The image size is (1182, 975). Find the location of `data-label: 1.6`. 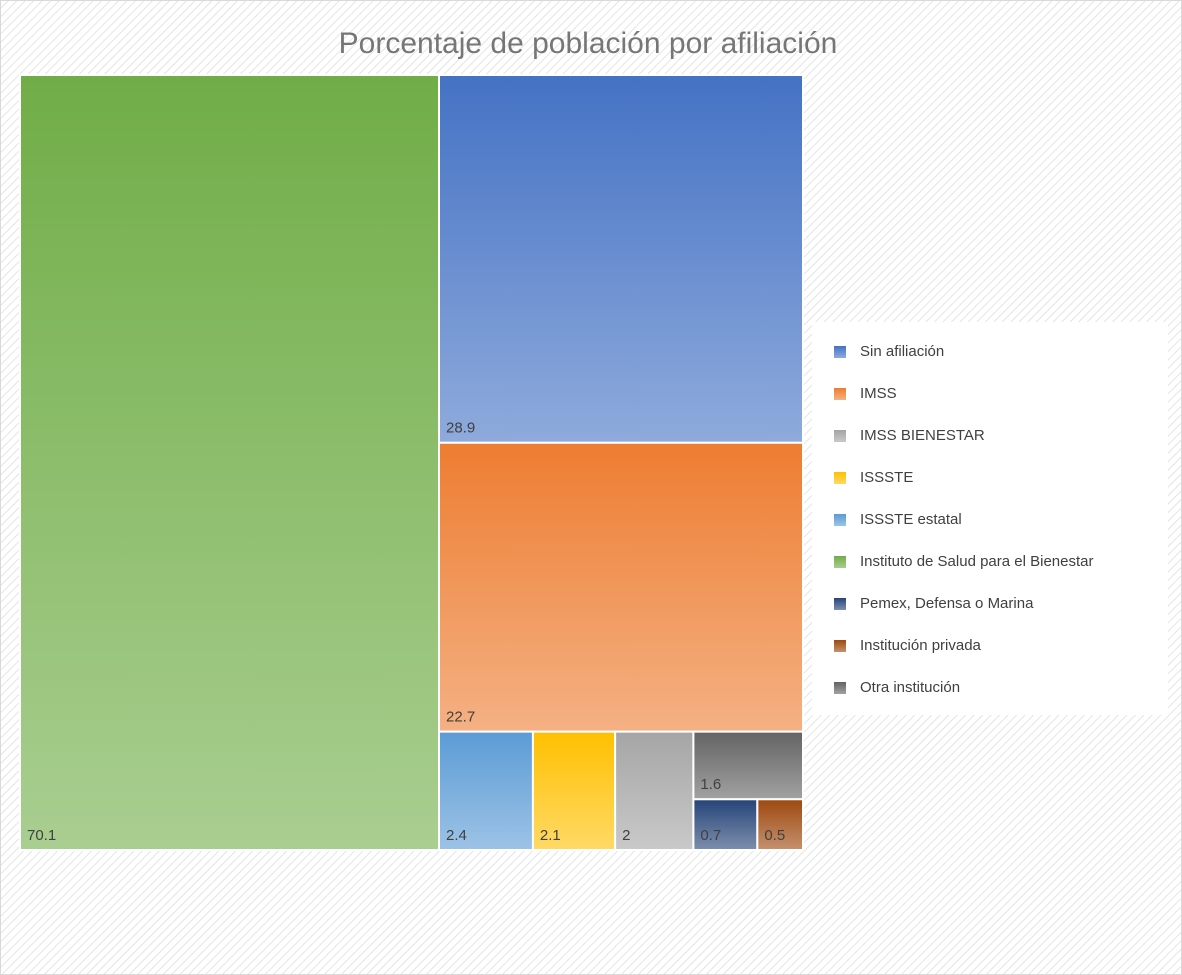

data-label: 1.6 is located at coordinates (710, 784).